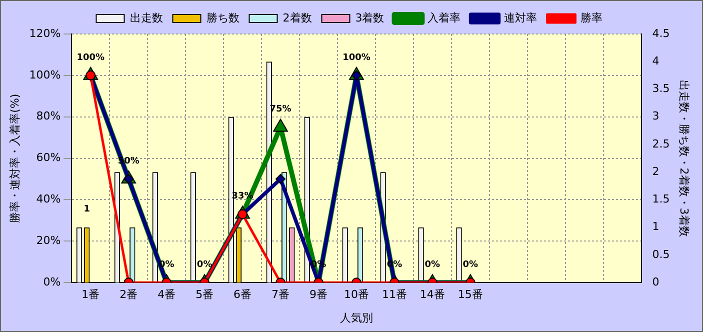  Describe the element at coordinates (684, 158) in the screenshot. I see `y2-axis-title: 出走数・勝ち数・2着数・3着数` at that location.